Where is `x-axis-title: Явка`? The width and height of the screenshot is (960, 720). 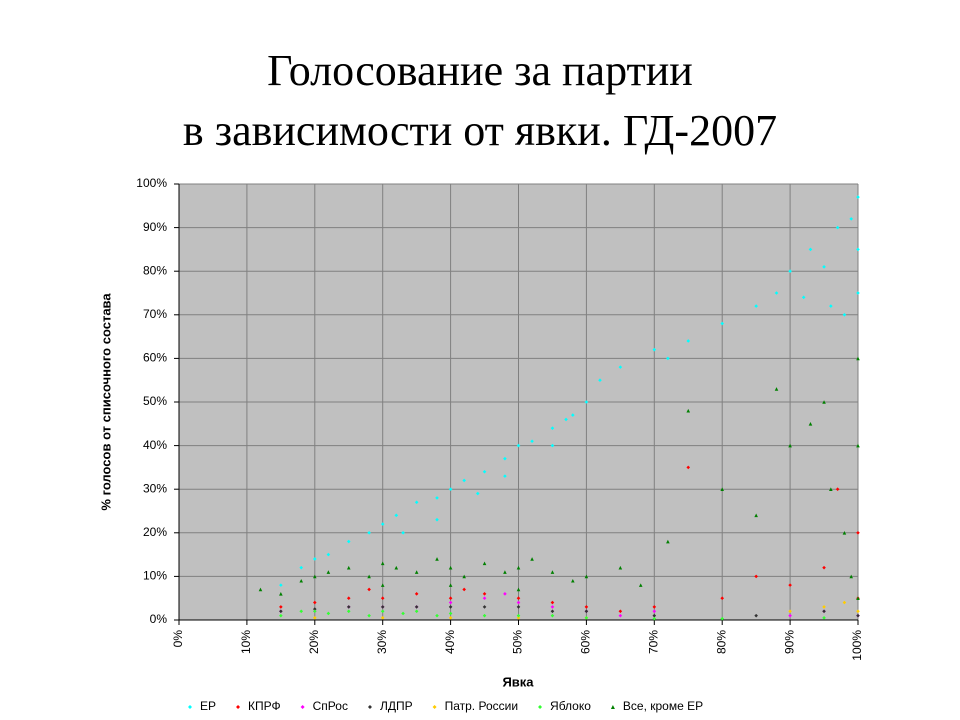 x-axis-title: Явка is located at coordinates (518, 681).